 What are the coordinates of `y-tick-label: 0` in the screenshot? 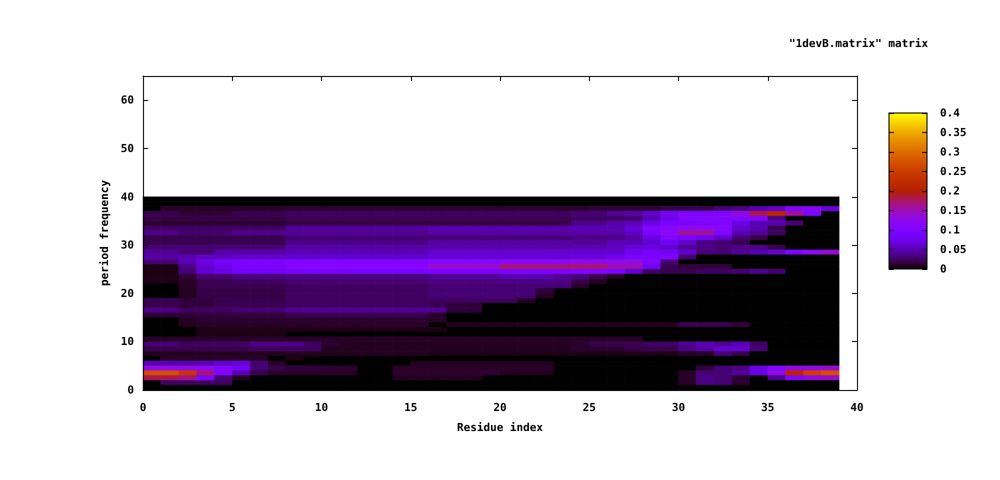 It's located at (130, 390).